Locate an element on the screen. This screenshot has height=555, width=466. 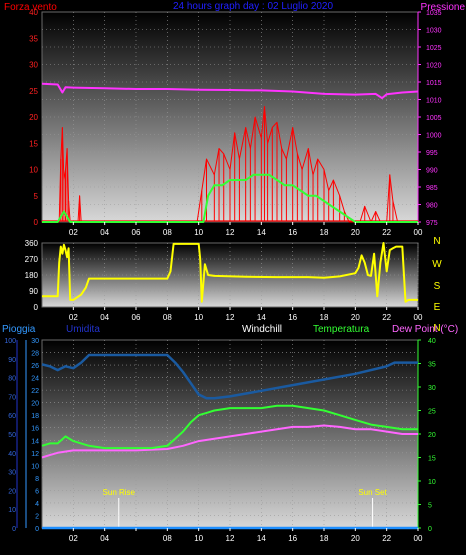
wind-direction-x-axis: 02 04 06 08 10 12 14 16 18 20 22 00 is located at coordinates (246, 314).